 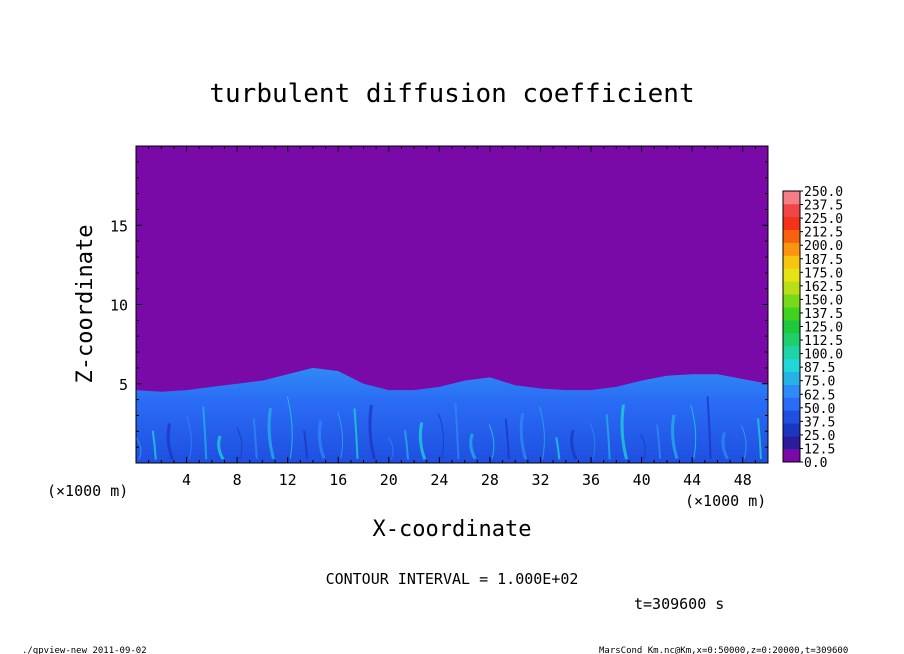 I want to click on colorbar-label: 137.5, so click(x=823, y=314).